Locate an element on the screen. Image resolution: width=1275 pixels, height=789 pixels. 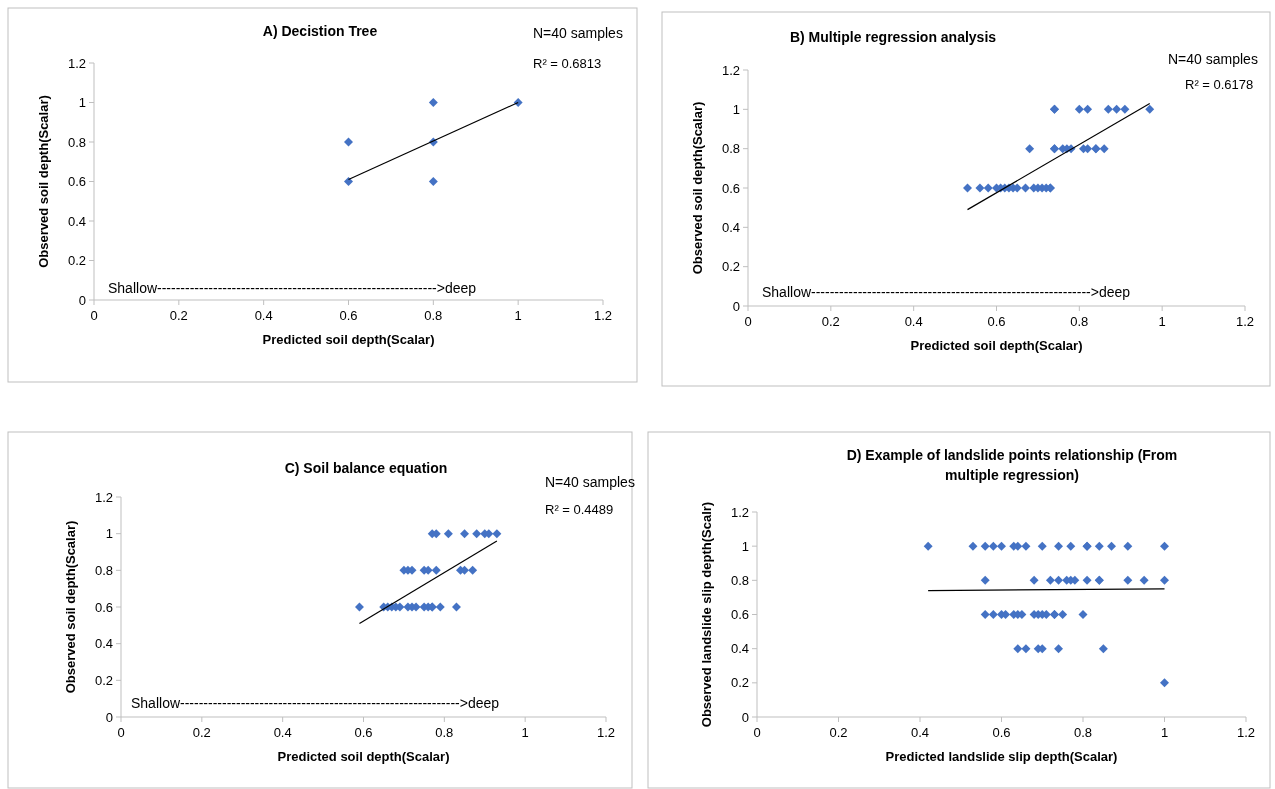
annotation: R² = 0.4489 is located at coordinates (579, 509).